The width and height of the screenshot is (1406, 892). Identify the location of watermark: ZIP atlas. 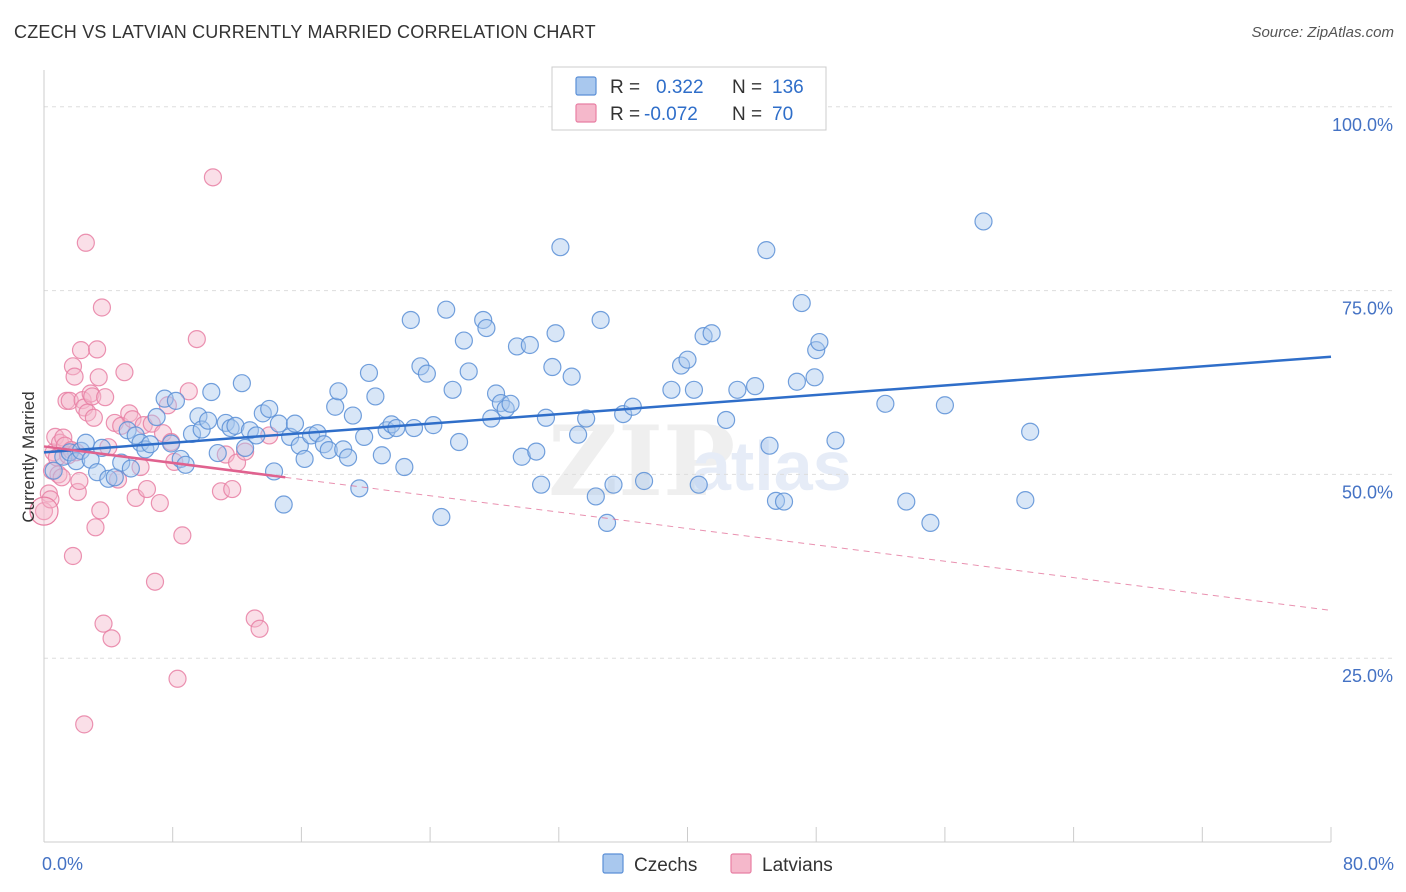
(700, 461).